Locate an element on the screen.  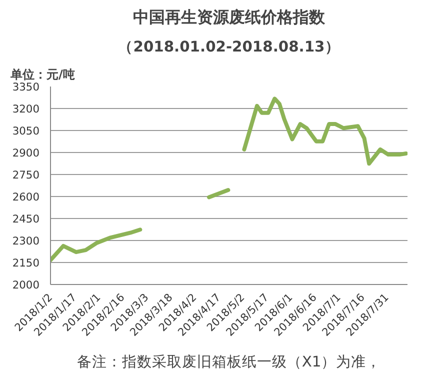
y-tick-label: 2750 is located at coordinates (26, 175).